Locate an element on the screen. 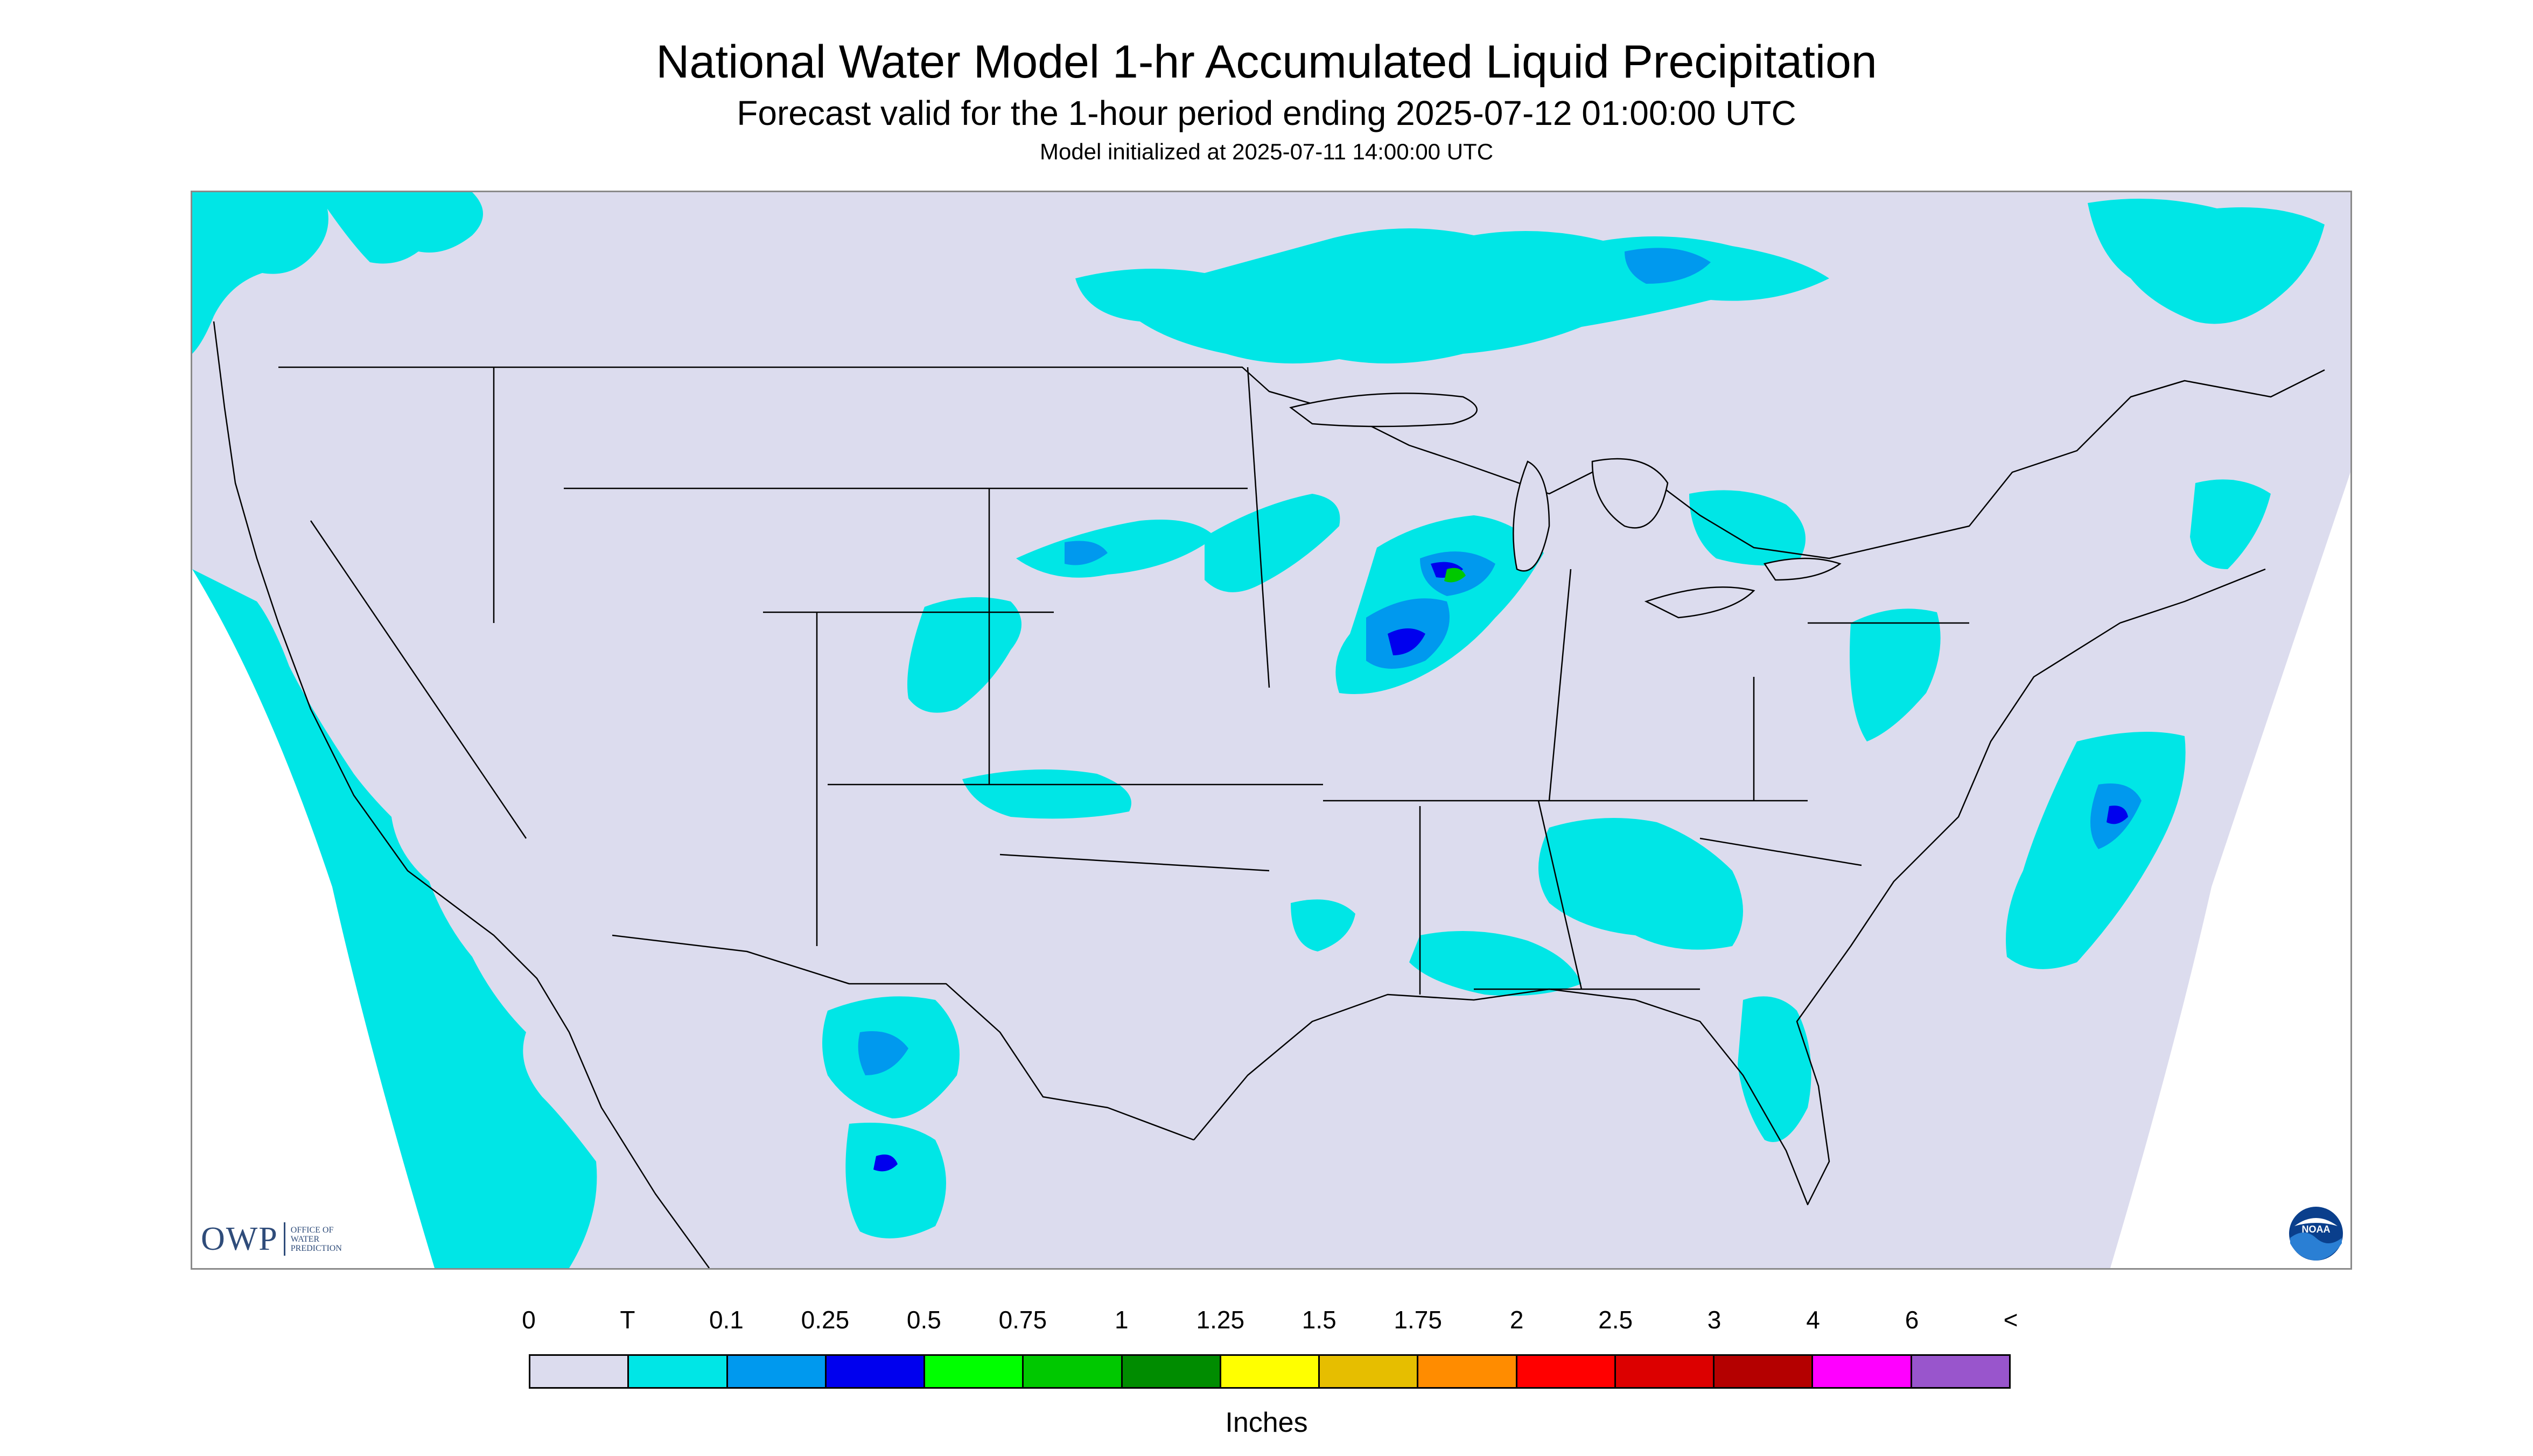 This screenshot has width=2533, height=1456. legend-color-bar is located at coordinates (1270, 1371).